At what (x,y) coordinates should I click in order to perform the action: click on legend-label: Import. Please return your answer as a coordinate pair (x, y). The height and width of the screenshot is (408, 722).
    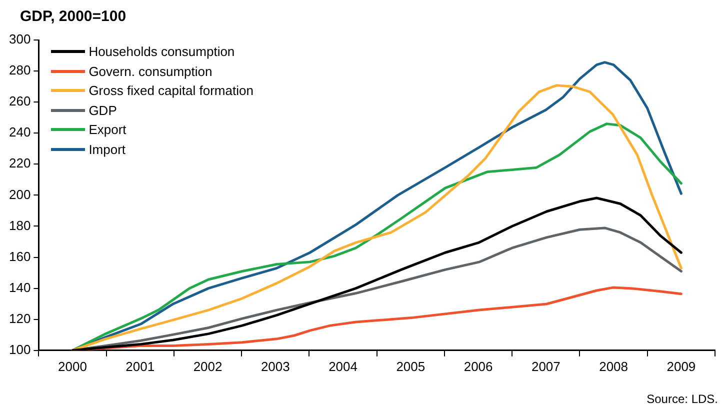
    Looking at the image, I should click on (107, 149).